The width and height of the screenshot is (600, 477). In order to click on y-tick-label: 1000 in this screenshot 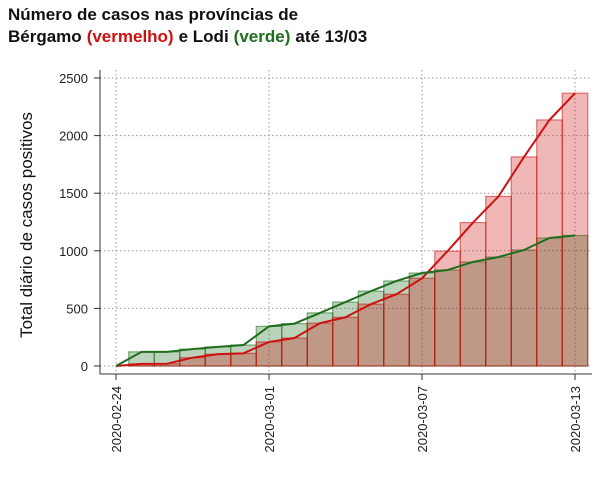, I will do `click(73, 251)`.